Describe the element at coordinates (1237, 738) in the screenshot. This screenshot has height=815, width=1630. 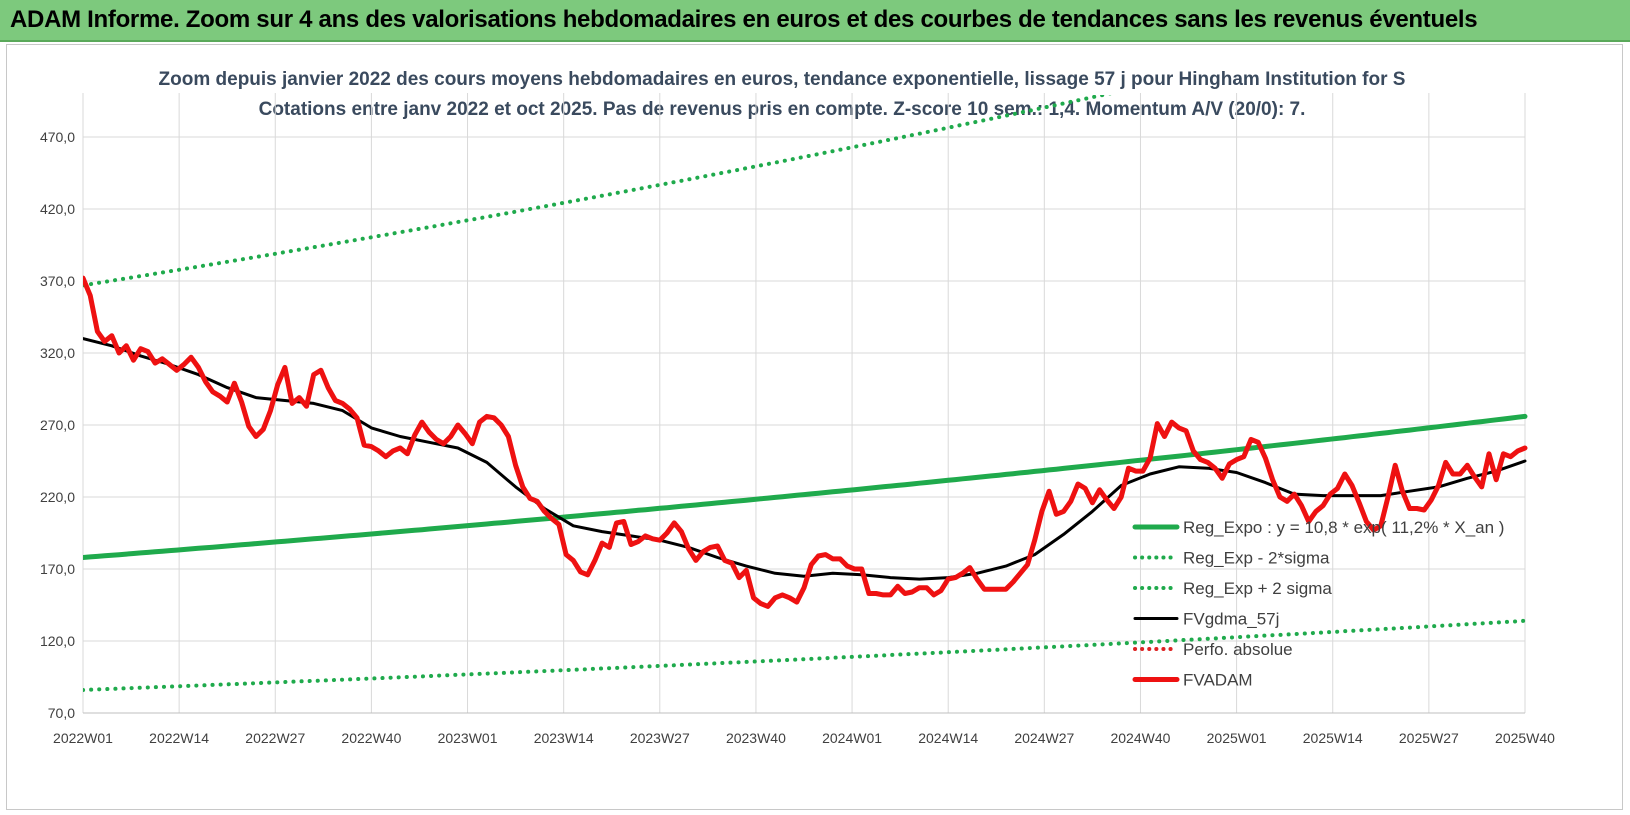
I see `x-tick-label: 2025W01` at that location.